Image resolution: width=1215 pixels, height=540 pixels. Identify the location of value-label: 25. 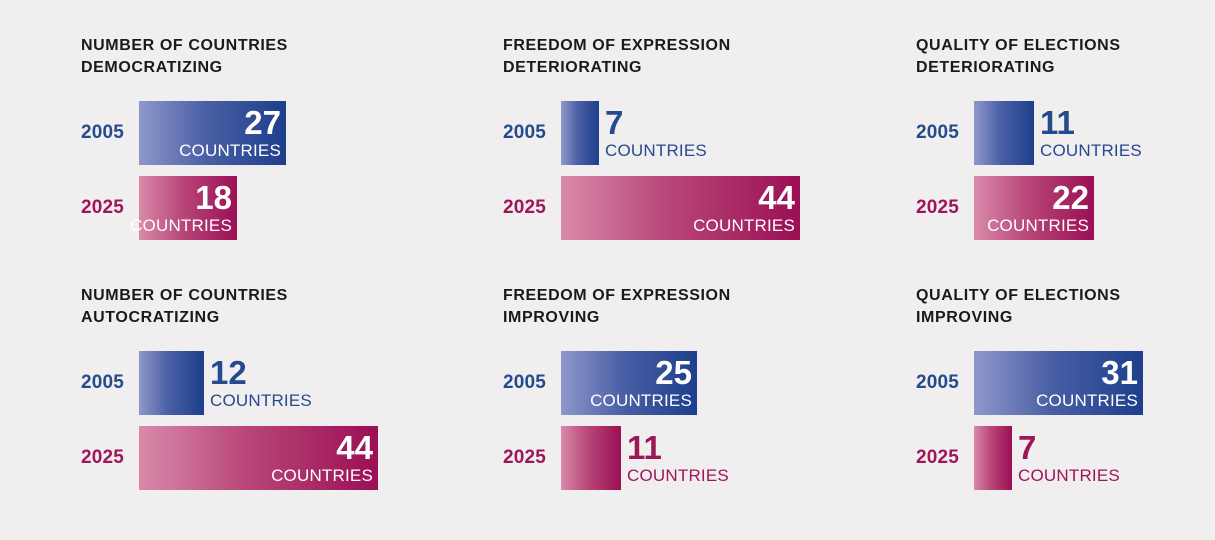
(673, 372).